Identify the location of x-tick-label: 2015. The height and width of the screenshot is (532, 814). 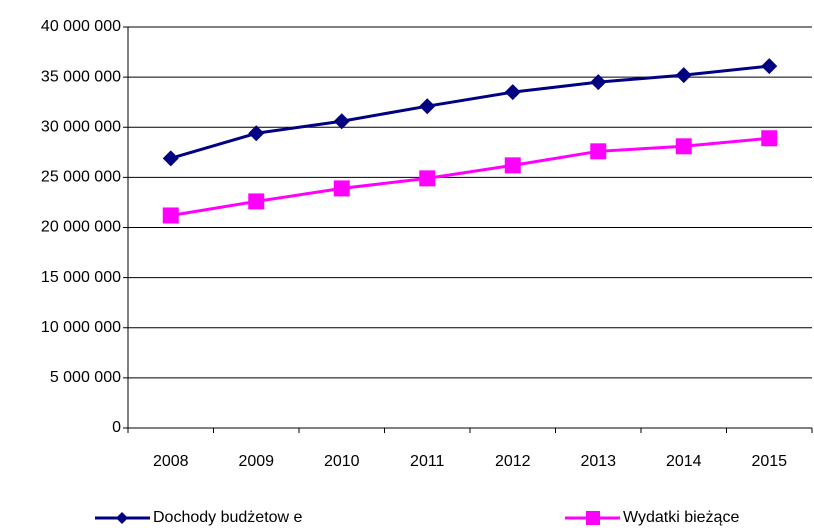
(769, 461).